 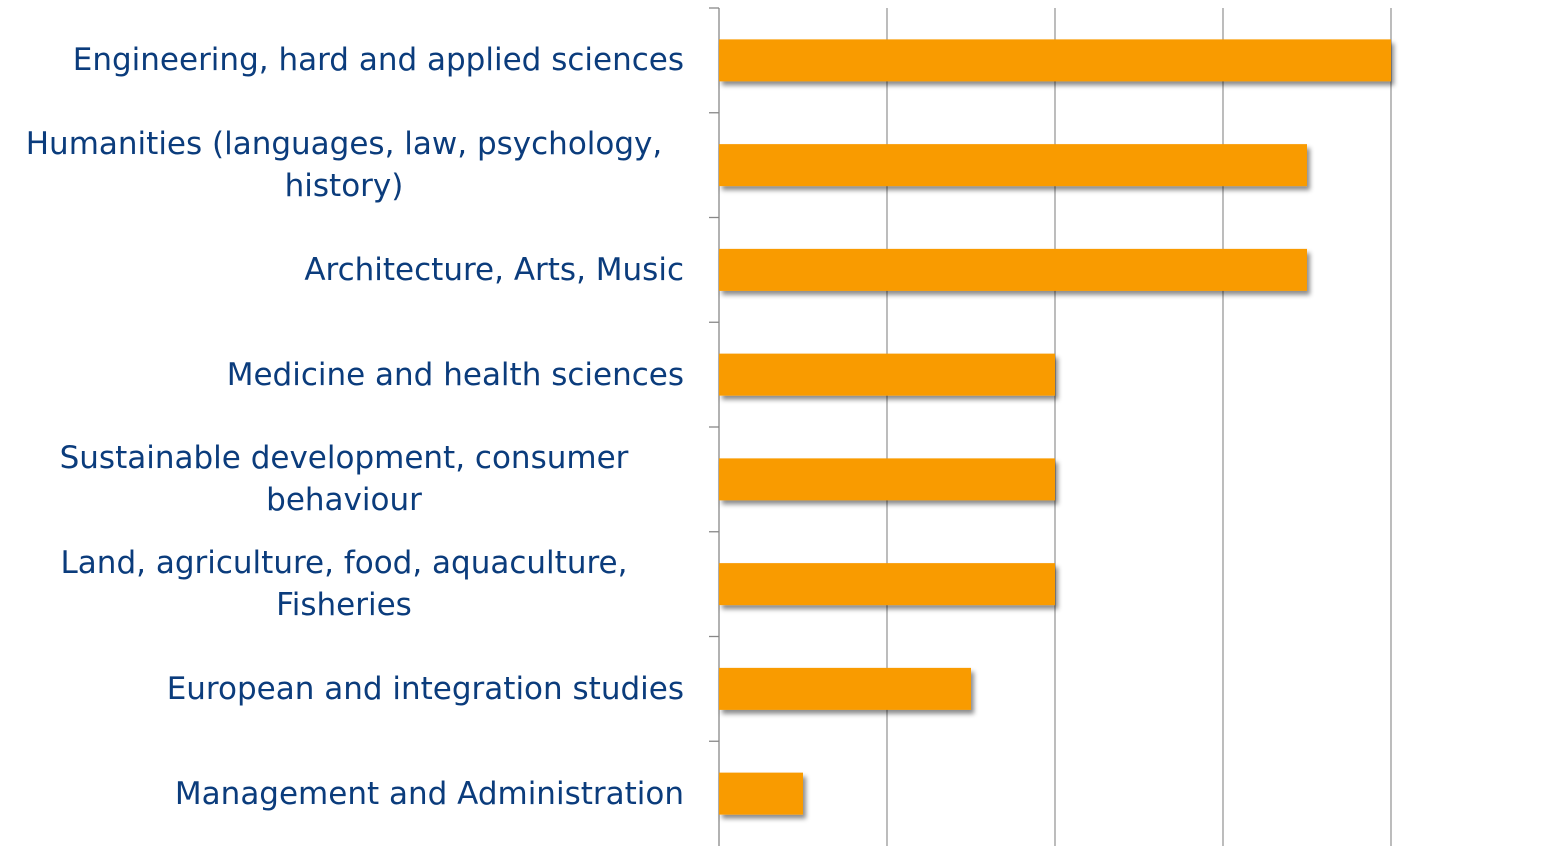 I want to click on category-label: Management and Administration, so click(x=429, y=793).